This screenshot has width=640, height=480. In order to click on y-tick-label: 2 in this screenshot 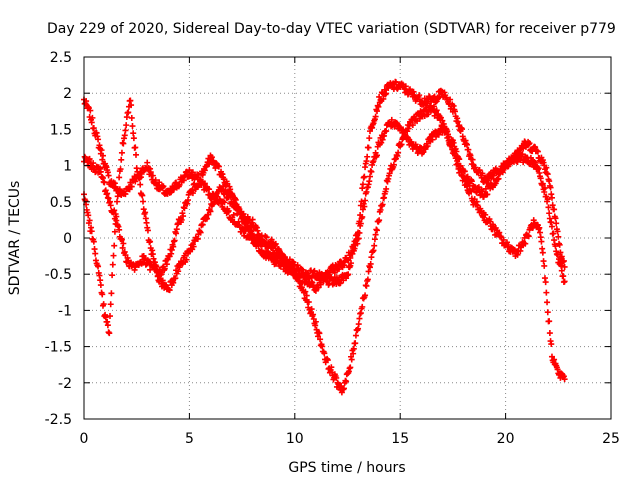, I will do `click(67, 94)`.